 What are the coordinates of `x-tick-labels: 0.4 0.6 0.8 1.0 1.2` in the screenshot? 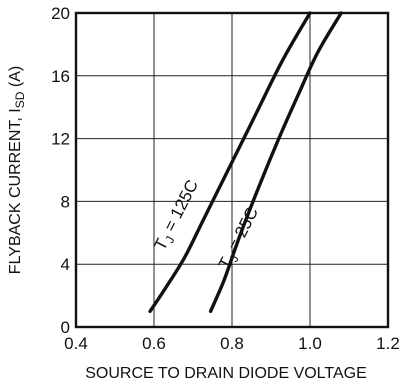 It's located at (232, 343).